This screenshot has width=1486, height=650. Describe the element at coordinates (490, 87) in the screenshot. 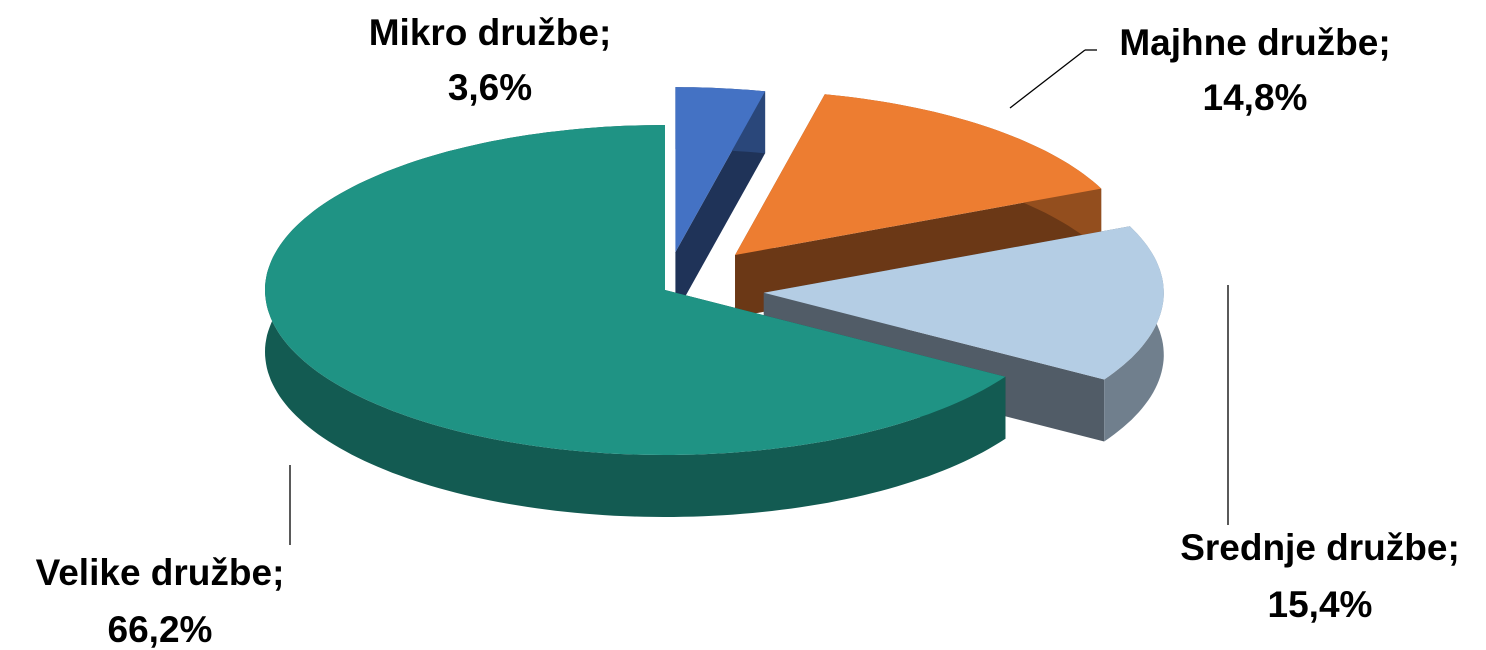

I see `value-label: 3,6%` at that location.